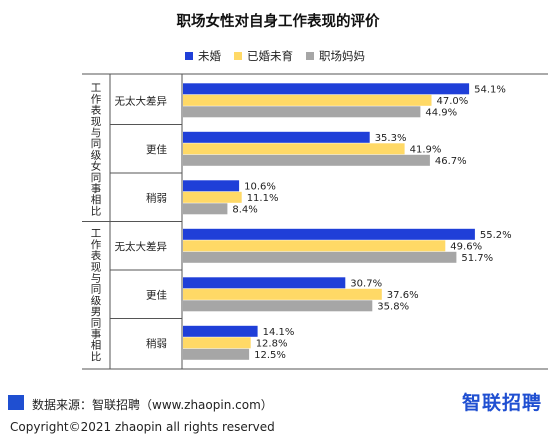 Image resolution: width=556 pixels, height=446 pixels. What do you see at coordinates (260, 186) in the screenshot?
I see `data-label: 10.6%` at bounding box center [260, 186].